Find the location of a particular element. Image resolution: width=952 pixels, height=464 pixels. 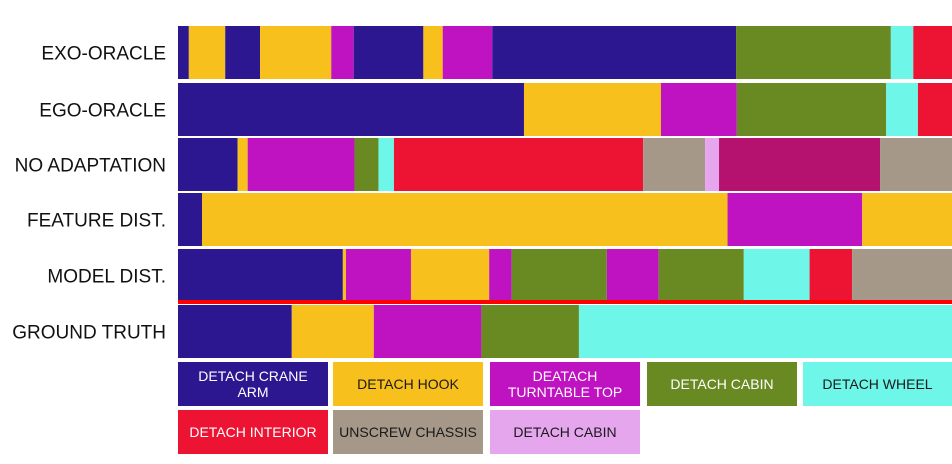

row-model-dist: MODEL DIST. is located at coordinates (499, 275).